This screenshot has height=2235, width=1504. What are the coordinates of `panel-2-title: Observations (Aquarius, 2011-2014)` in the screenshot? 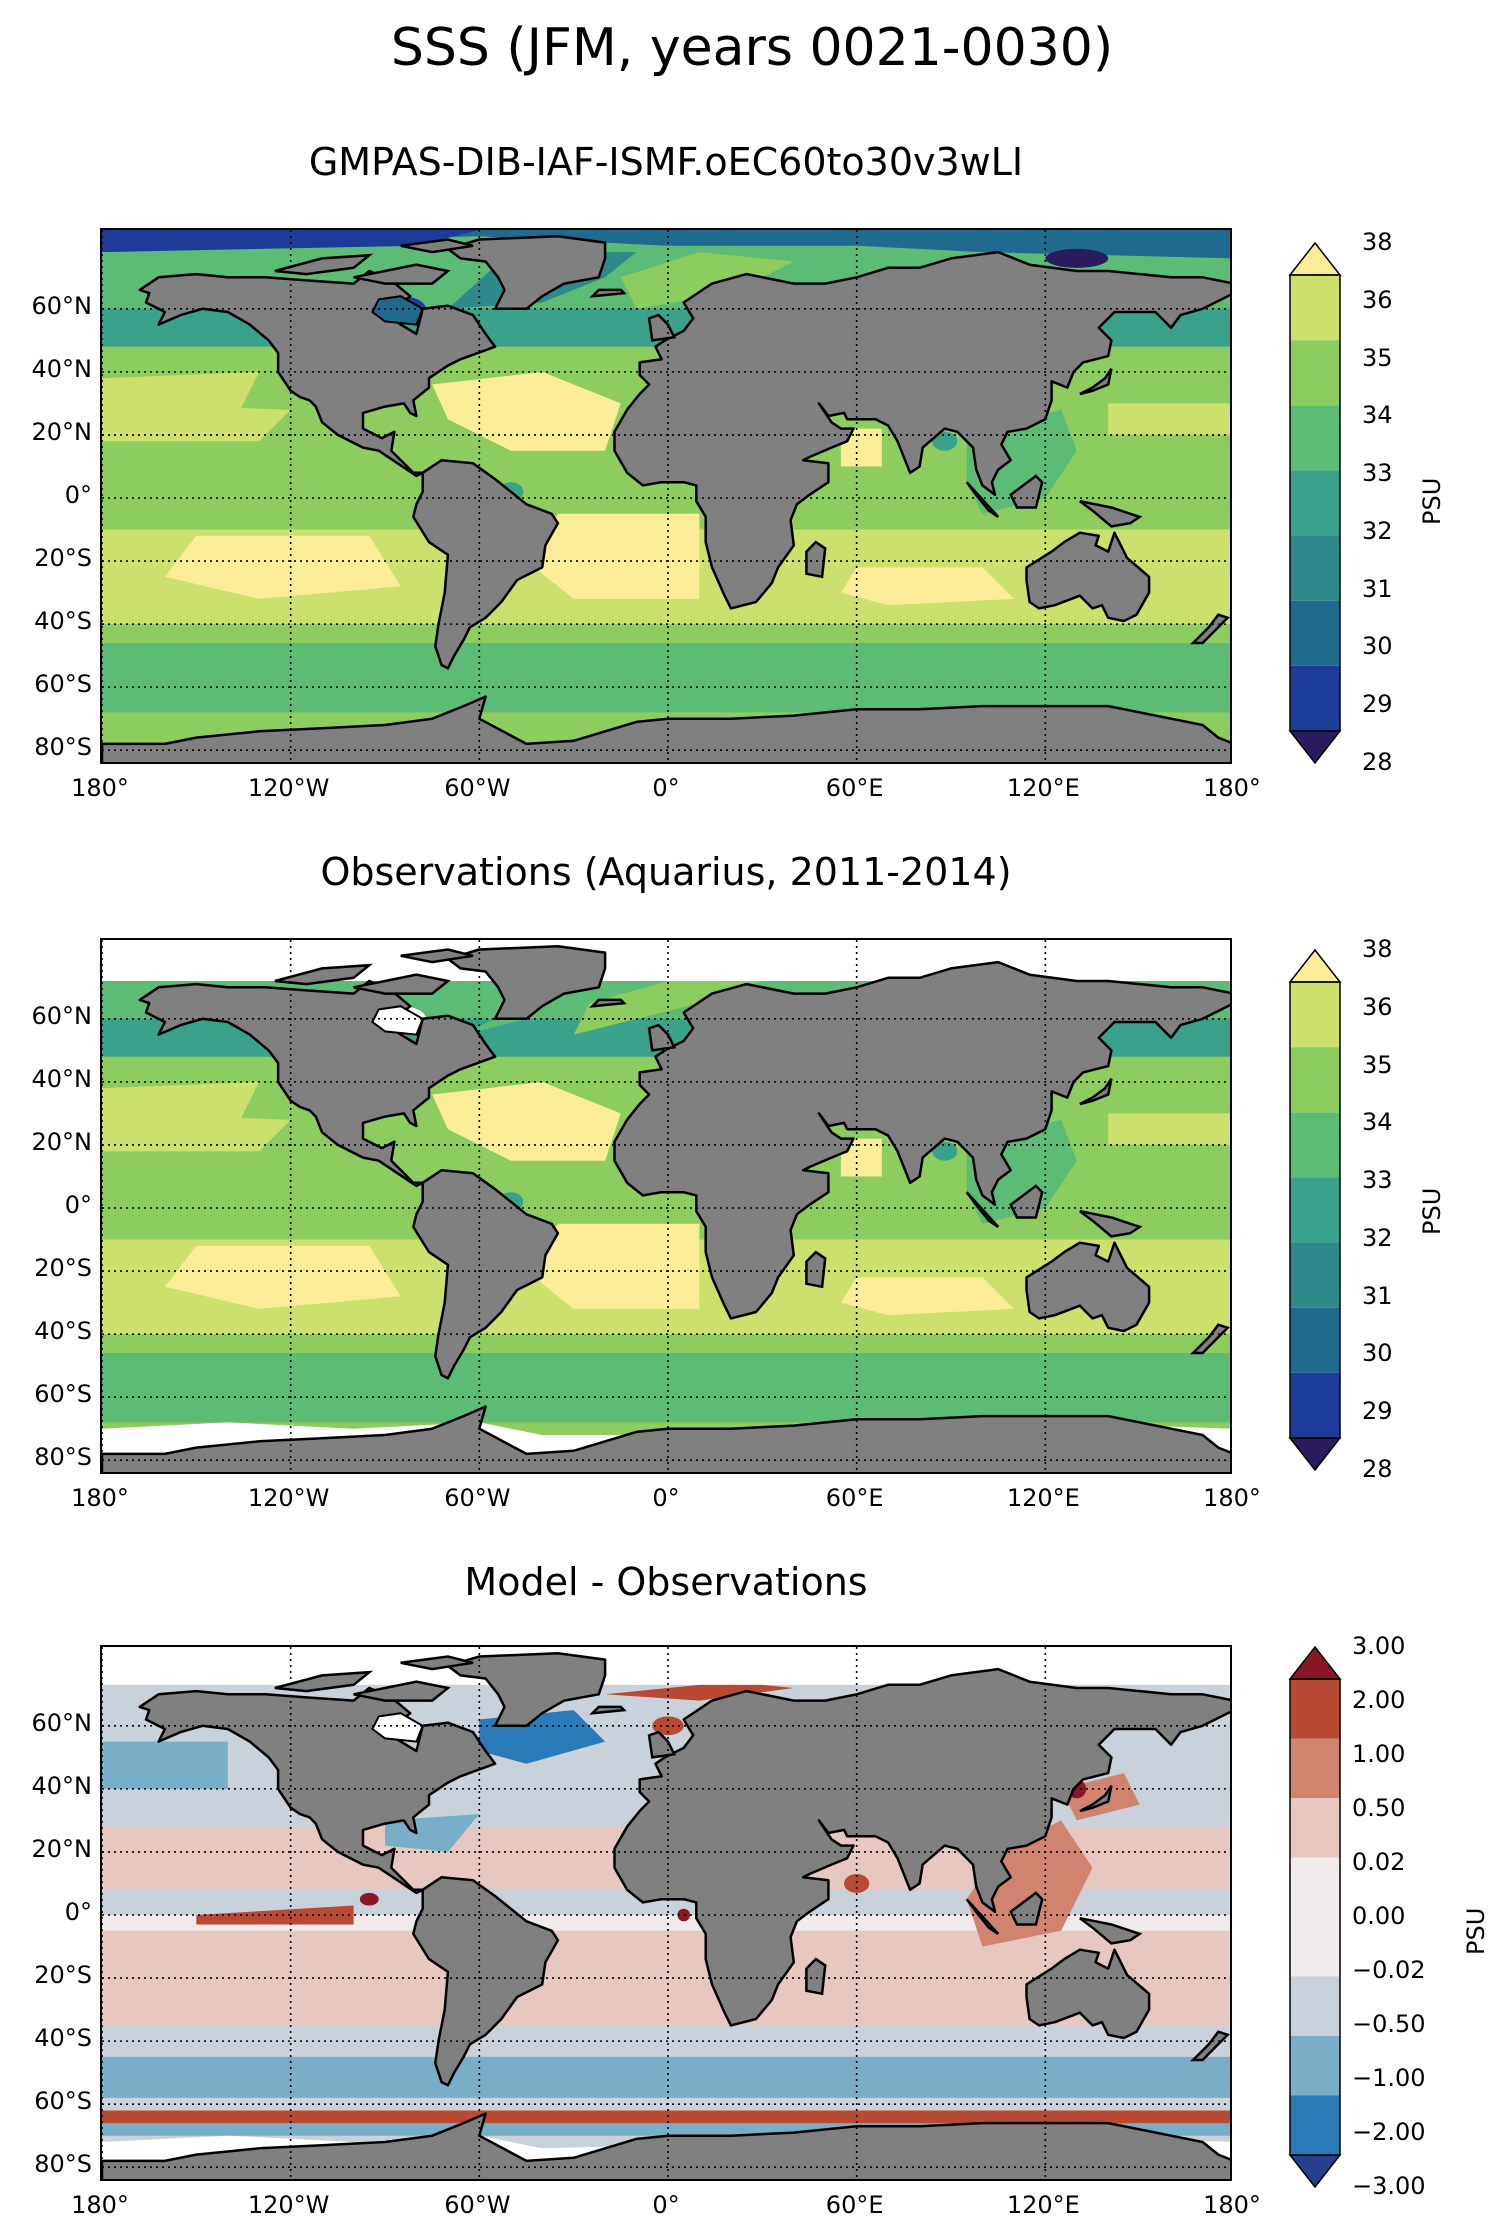 It's located at (666, 872).